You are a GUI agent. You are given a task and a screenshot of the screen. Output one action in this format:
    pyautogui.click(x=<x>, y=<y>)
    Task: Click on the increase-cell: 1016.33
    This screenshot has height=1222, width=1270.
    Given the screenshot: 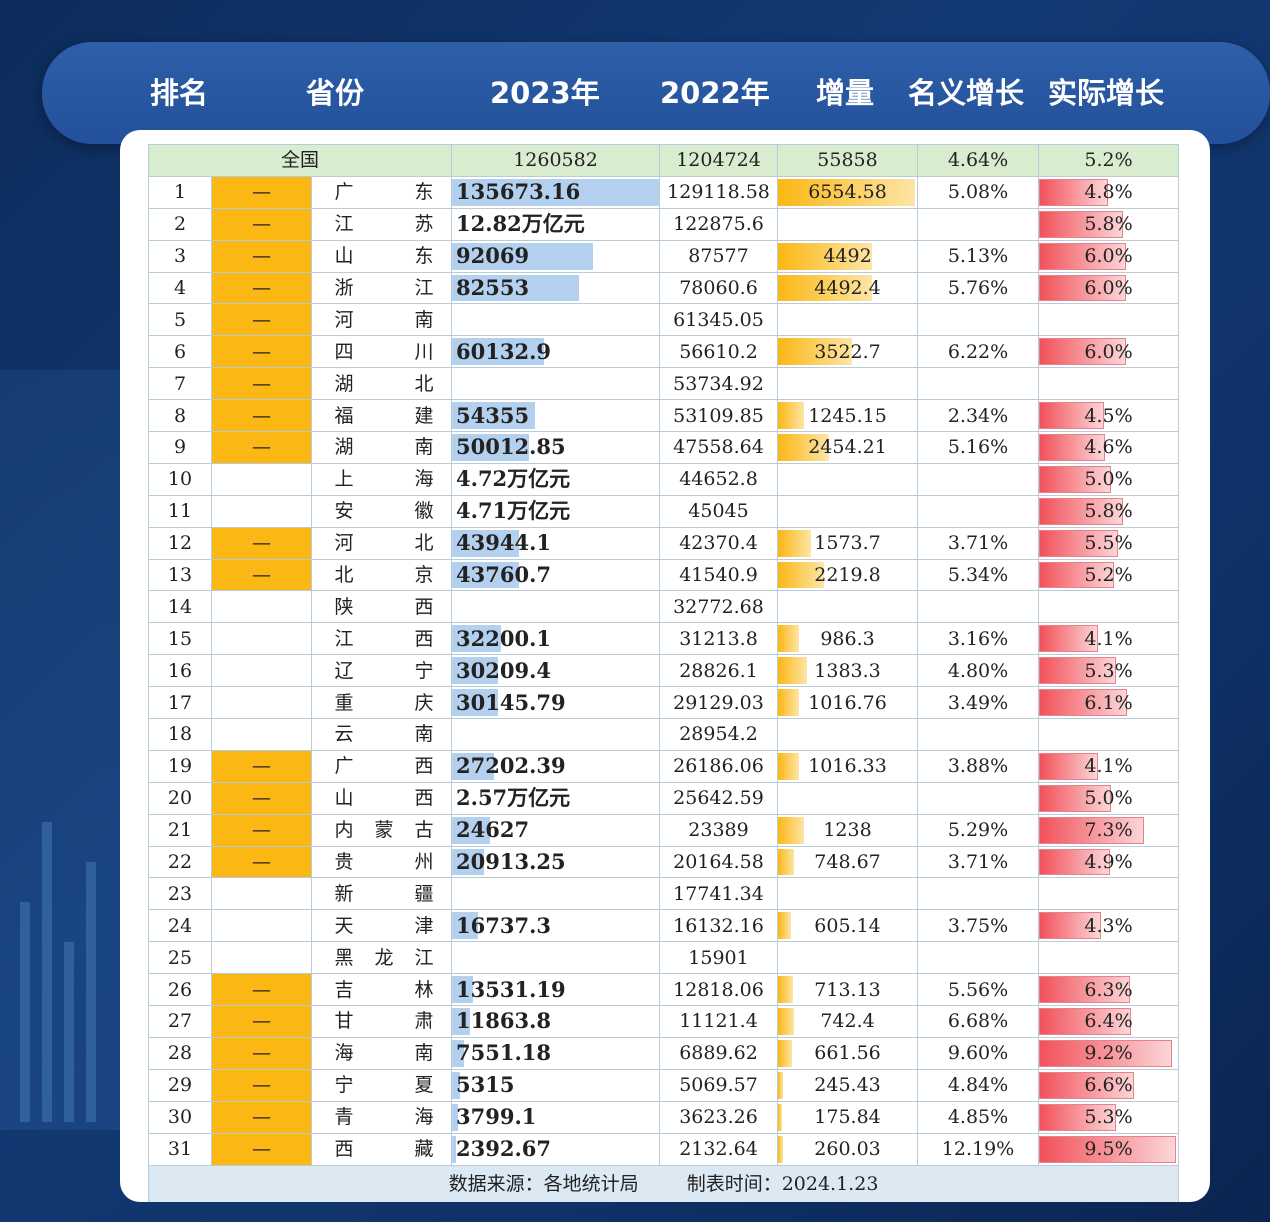 What is the action you would take?
    pyautogui.click(x=848, y=766)
    